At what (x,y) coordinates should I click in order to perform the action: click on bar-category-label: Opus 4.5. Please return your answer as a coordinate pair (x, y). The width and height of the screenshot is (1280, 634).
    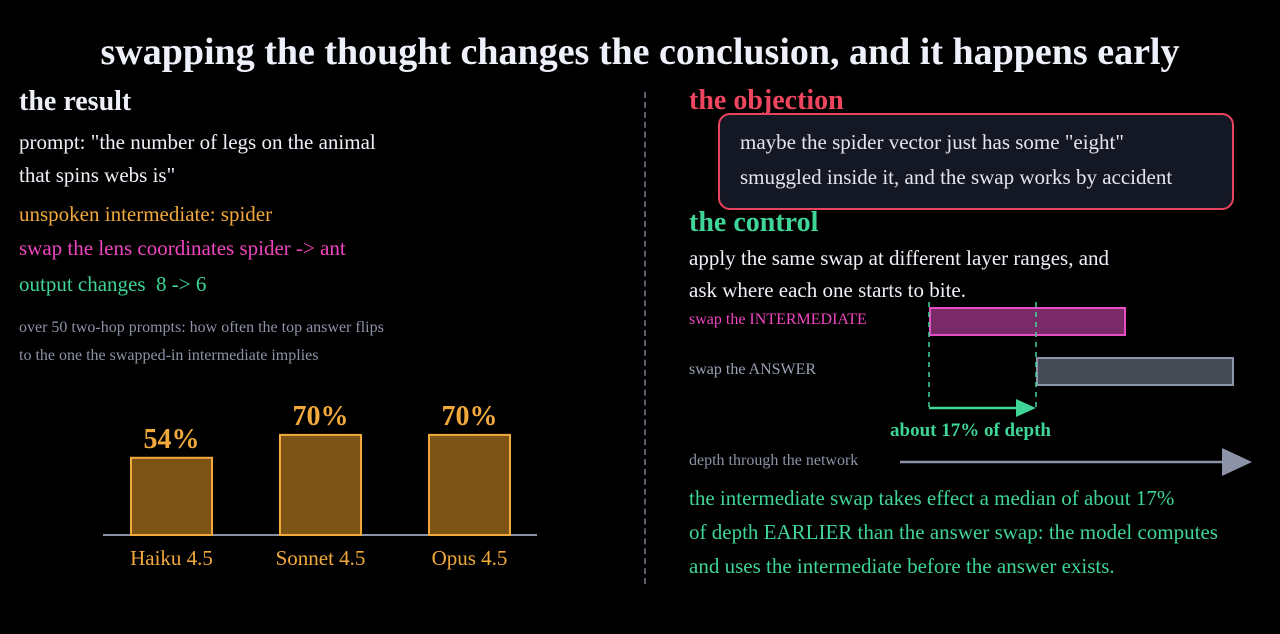
    Looking at the image, I should click on (470, 558).